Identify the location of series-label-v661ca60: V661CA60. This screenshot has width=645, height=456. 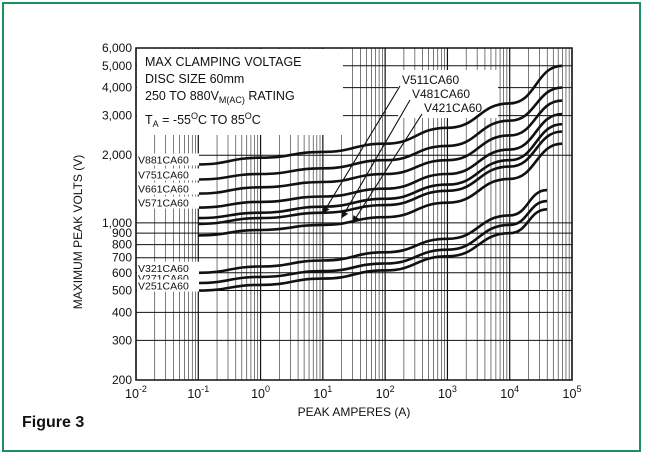
(163, 190).